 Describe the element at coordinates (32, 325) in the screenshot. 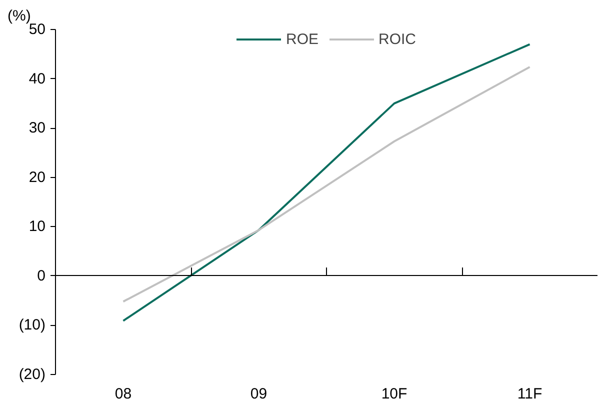

I see `y-tick-label: (10)` at that location.